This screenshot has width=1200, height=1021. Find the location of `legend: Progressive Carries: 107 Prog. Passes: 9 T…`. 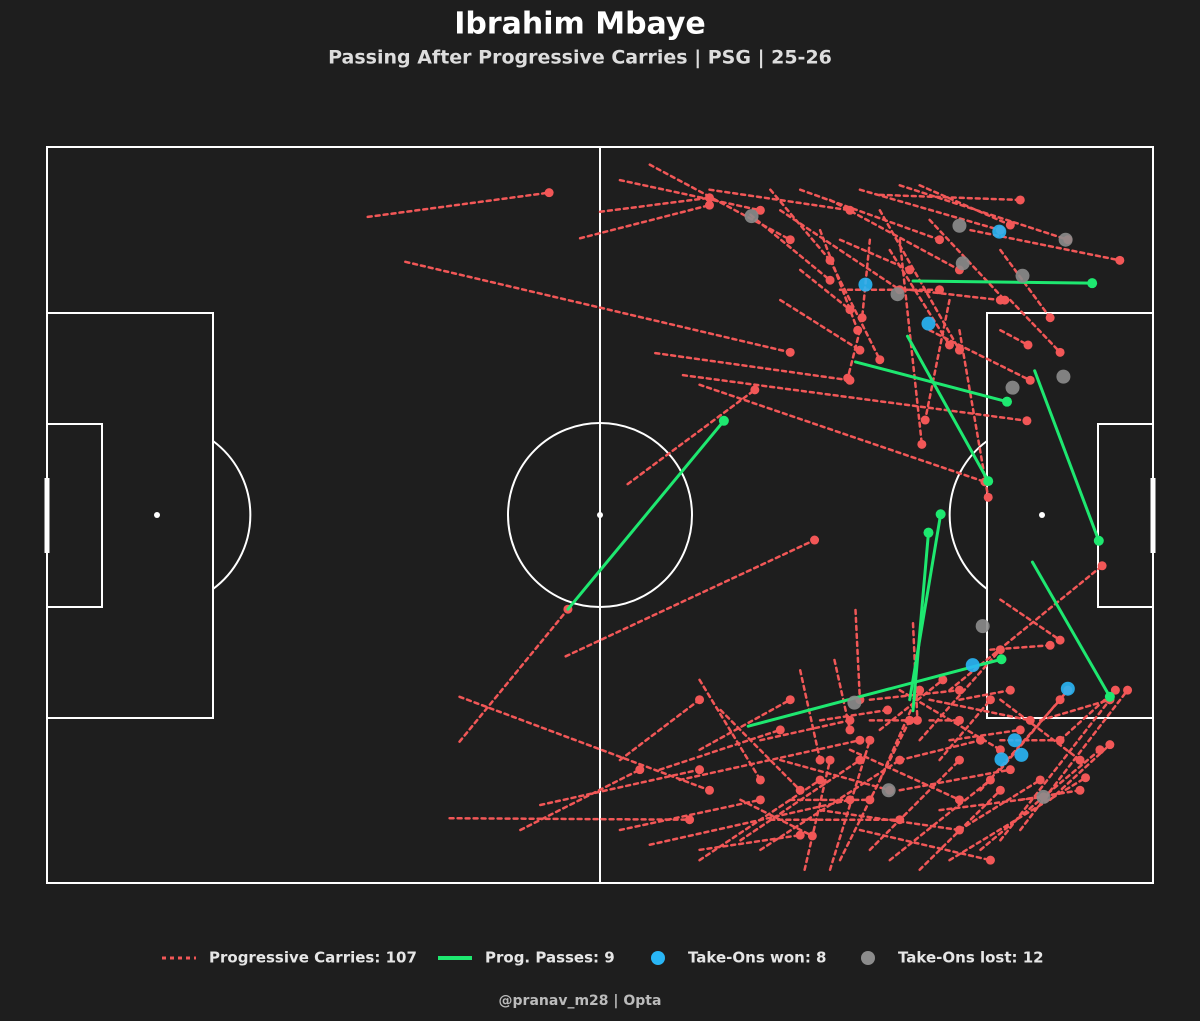

legend: Progressive Carries: 107 Prog. Passes: 9 T… is located at coordinates (603, 958).